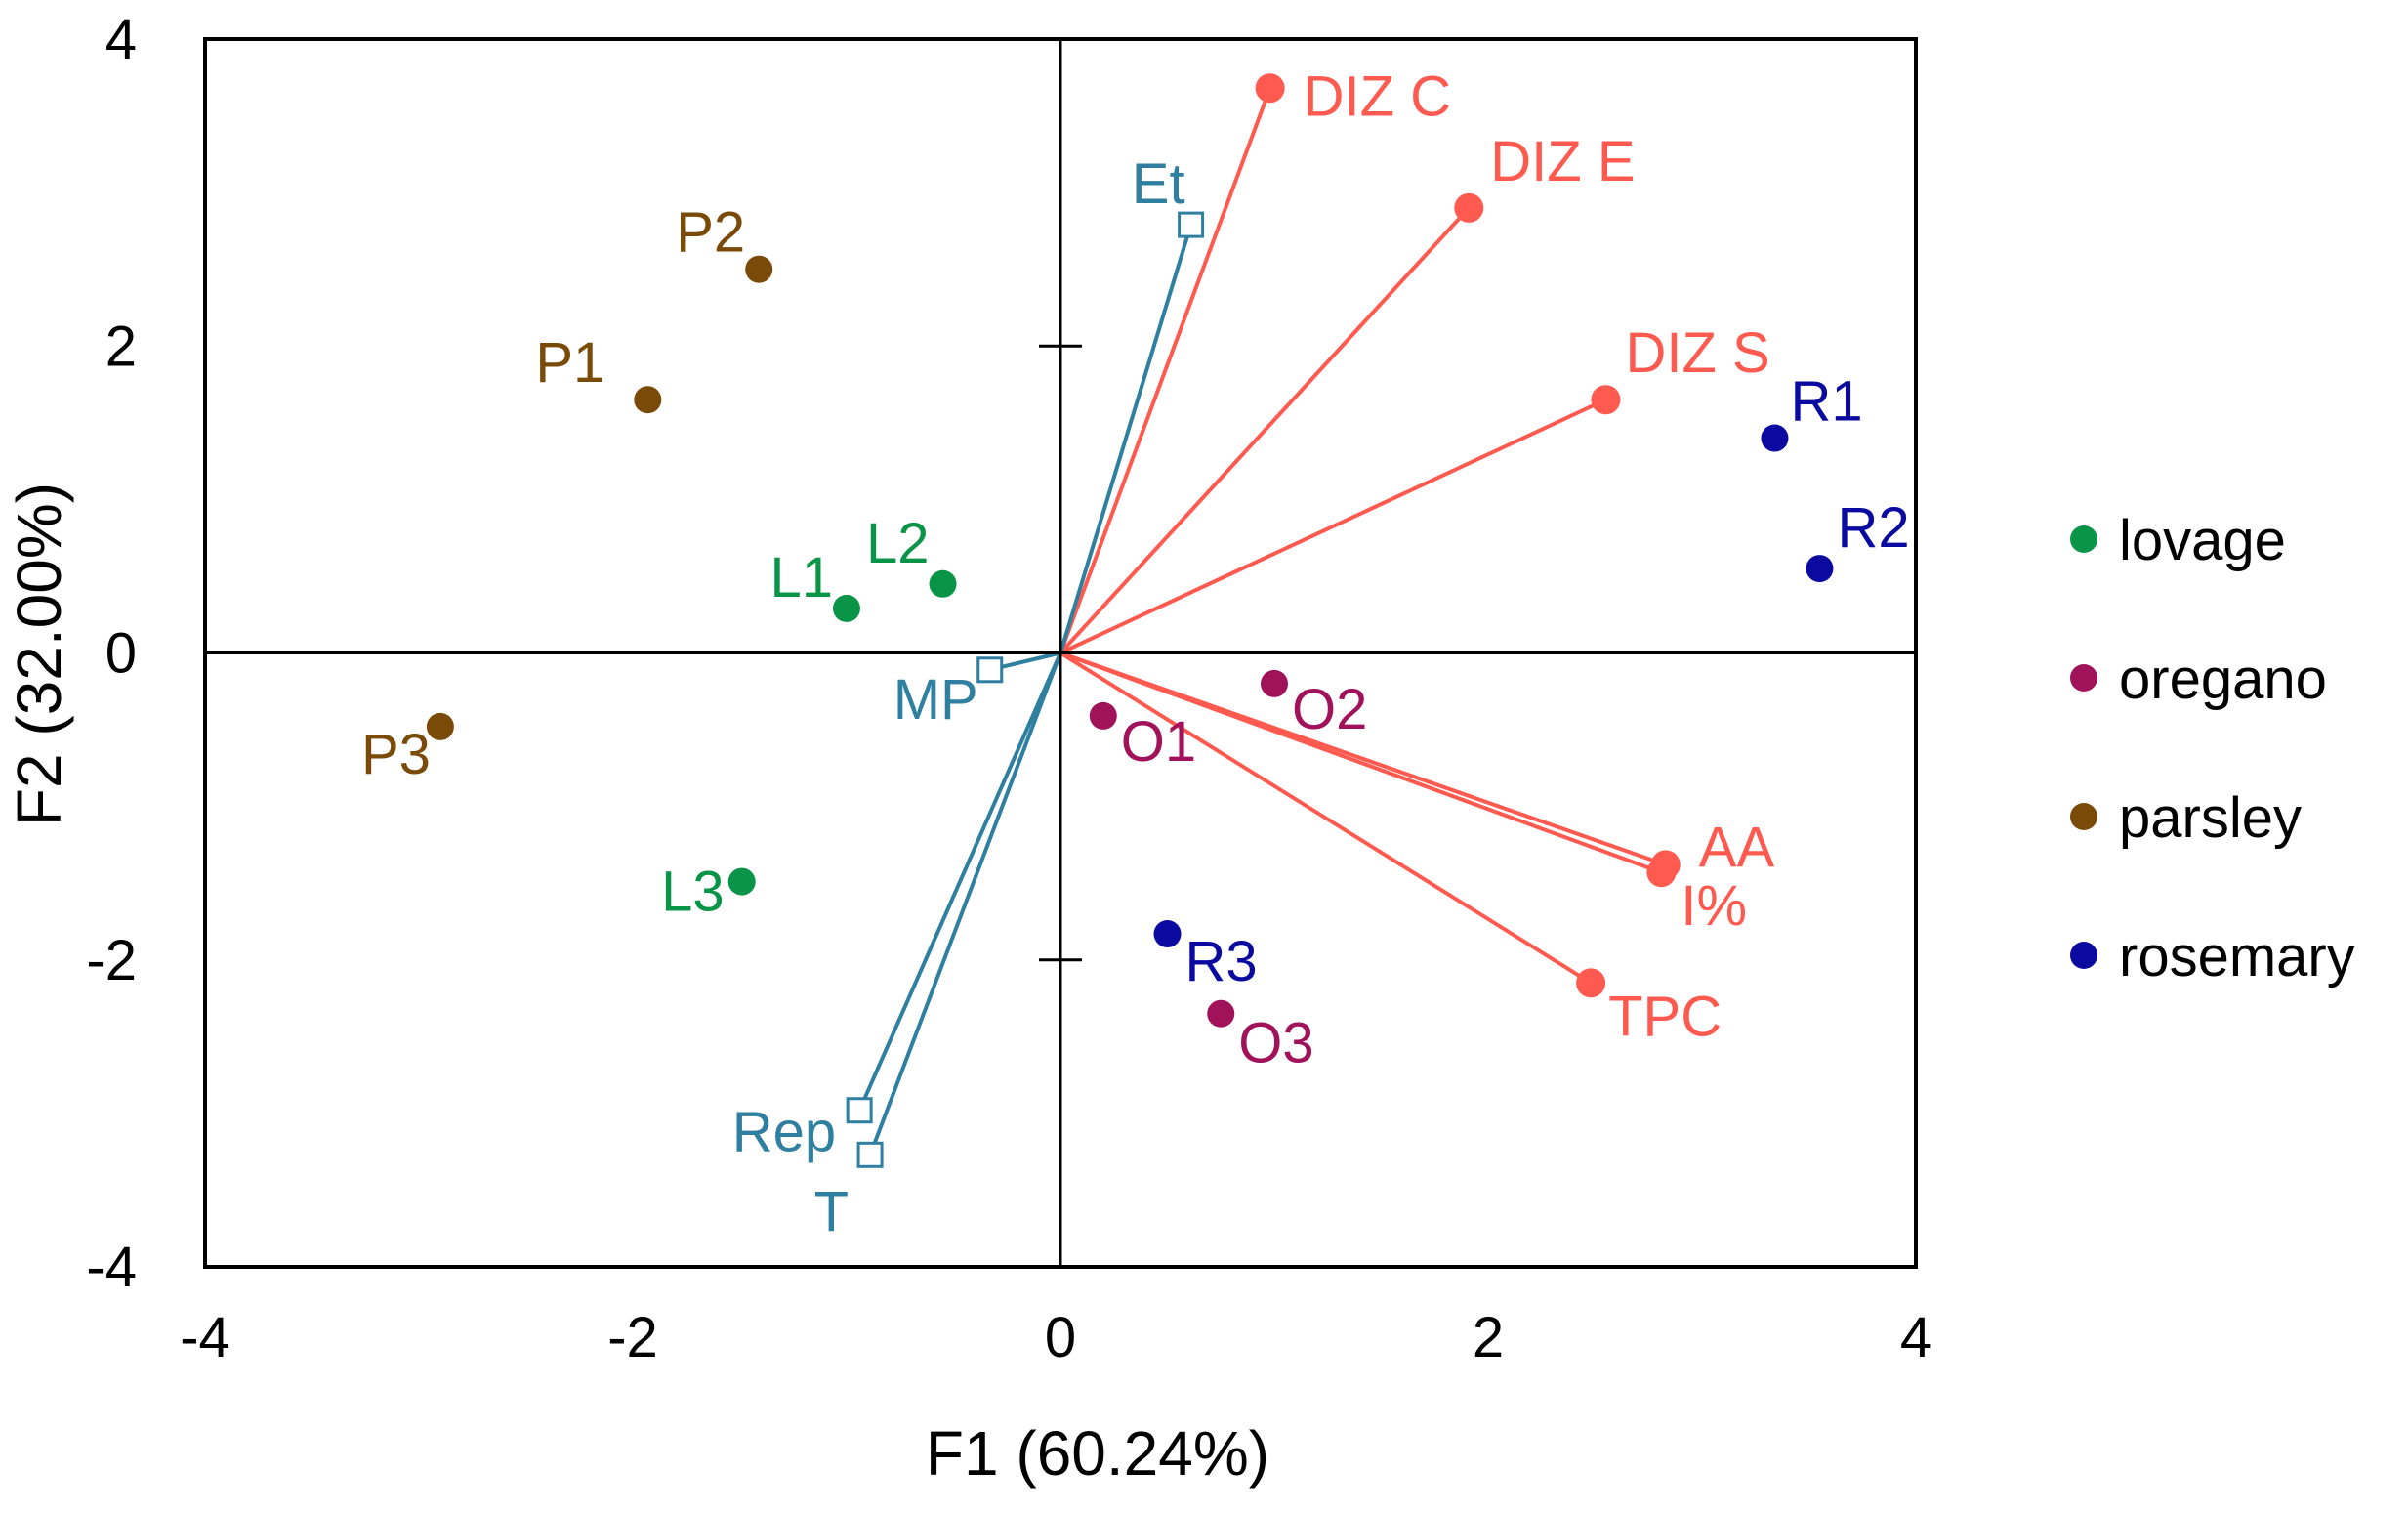 The image size is (2408, 1513). Describe the element at coordinates (1697, 353) in the screenshot. I see `active-variable-label: DIZ S` at that location.